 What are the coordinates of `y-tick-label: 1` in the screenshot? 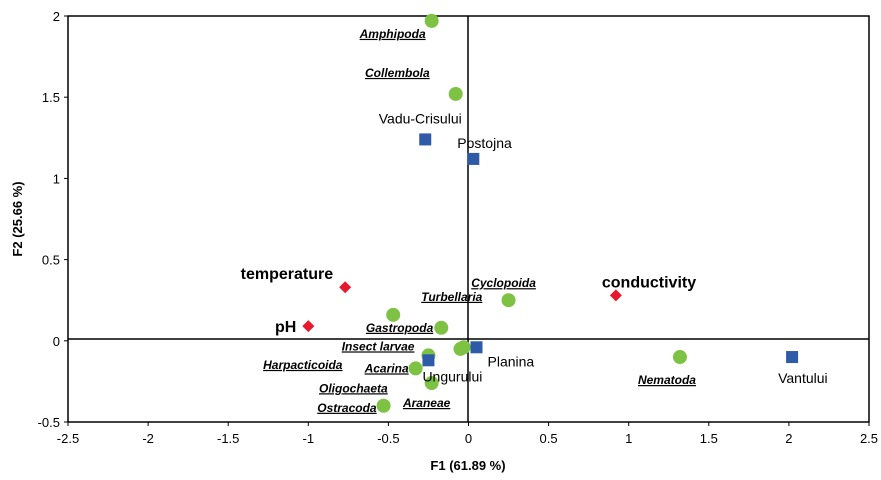 It's located at (56, 178).